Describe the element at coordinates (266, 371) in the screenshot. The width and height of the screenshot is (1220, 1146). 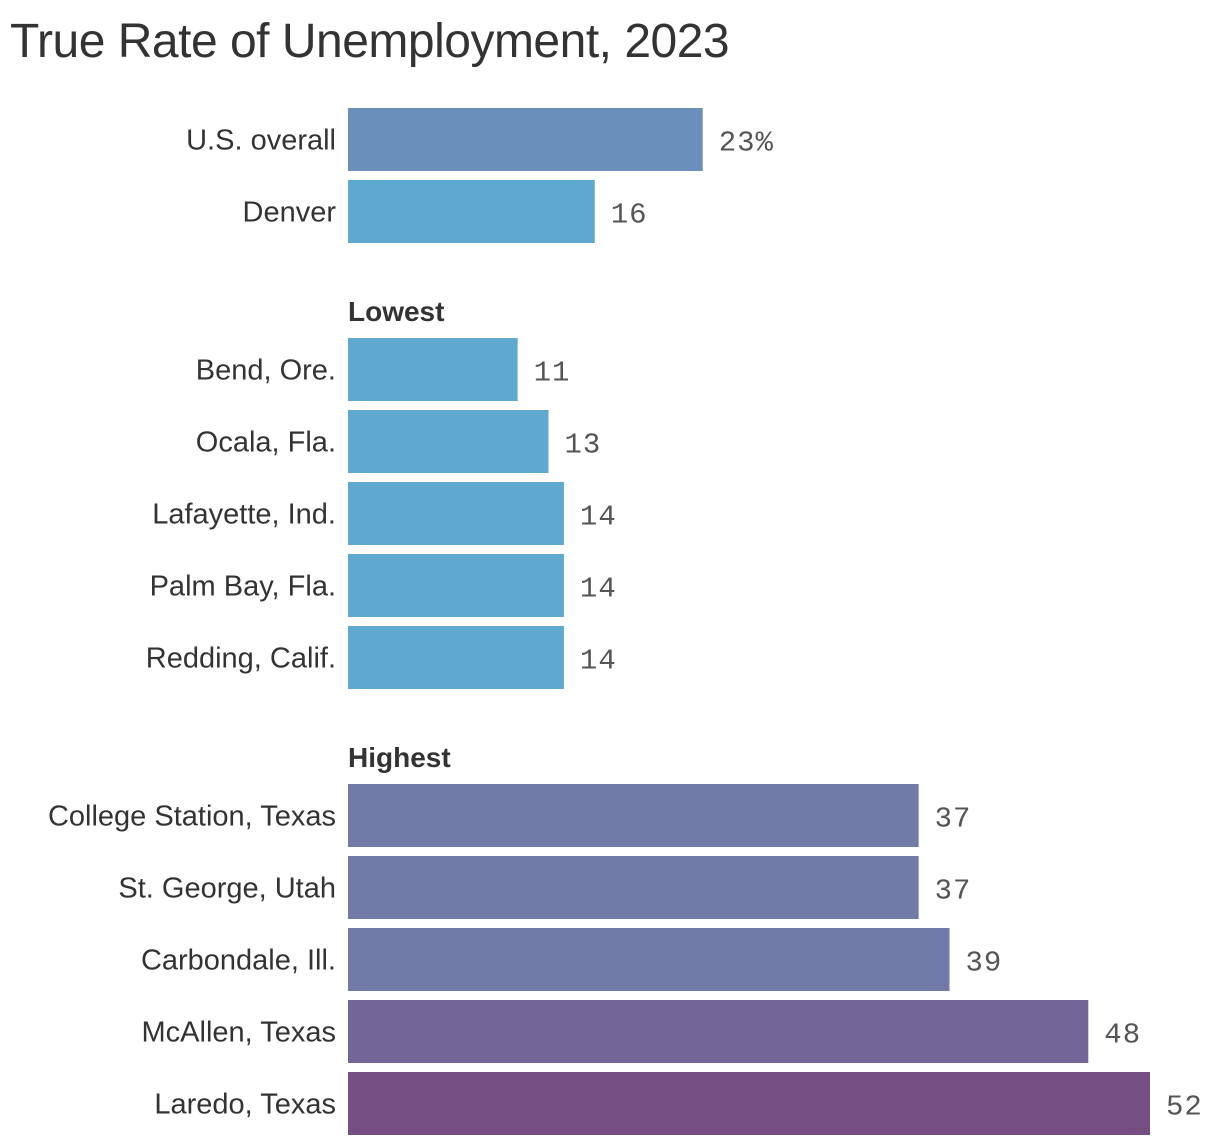
I see `category-label: Bend, Ore.` at that location.